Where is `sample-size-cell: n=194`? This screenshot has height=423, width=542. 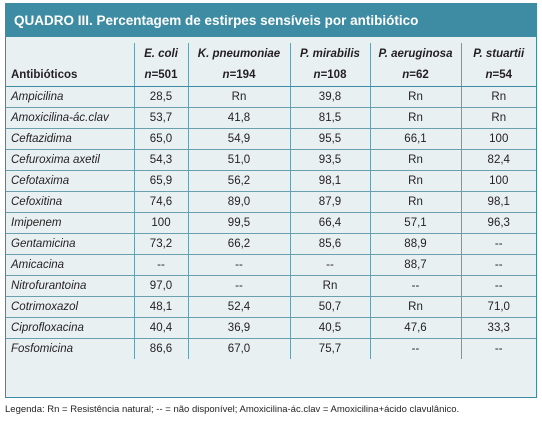
sample-size-cell: n=194 is located at coordinates (238, 76).